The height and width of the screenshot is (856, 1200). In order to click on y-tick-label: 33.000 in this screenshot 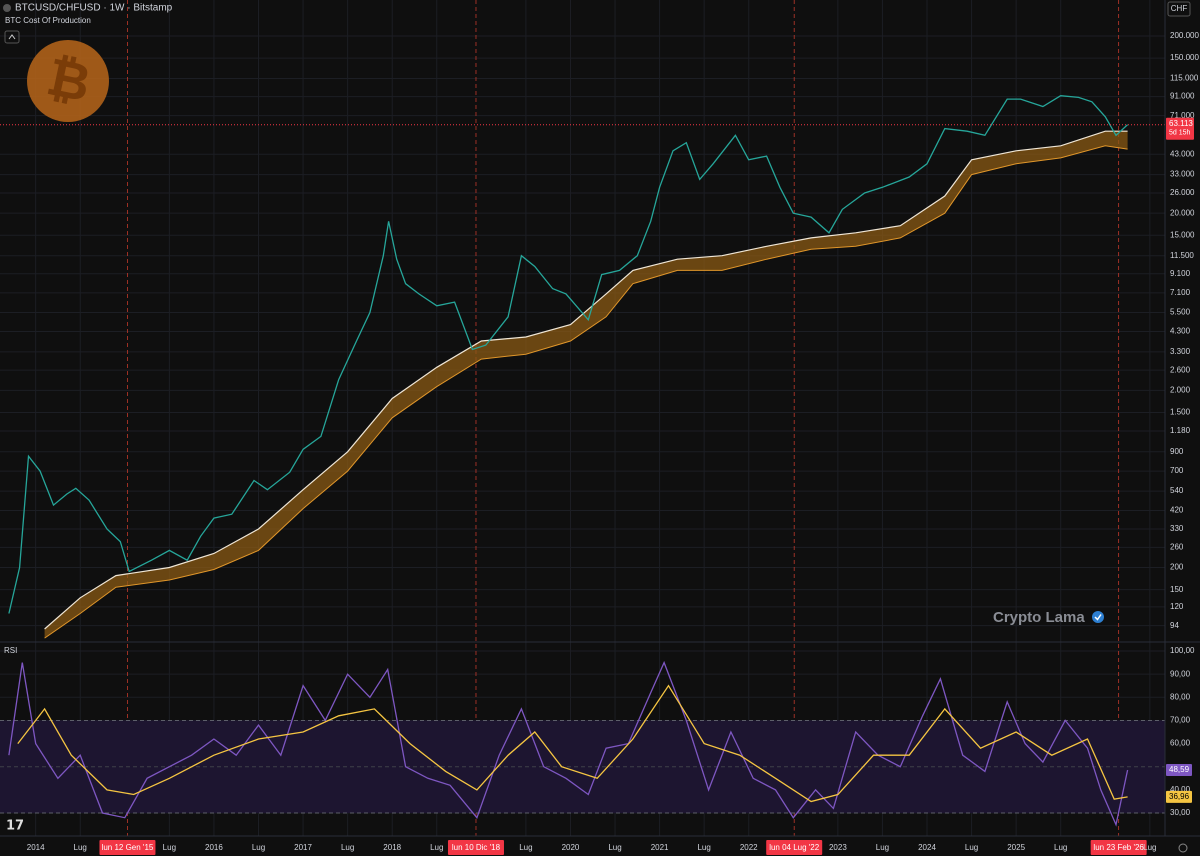, I will do `click(1182, 174)`.